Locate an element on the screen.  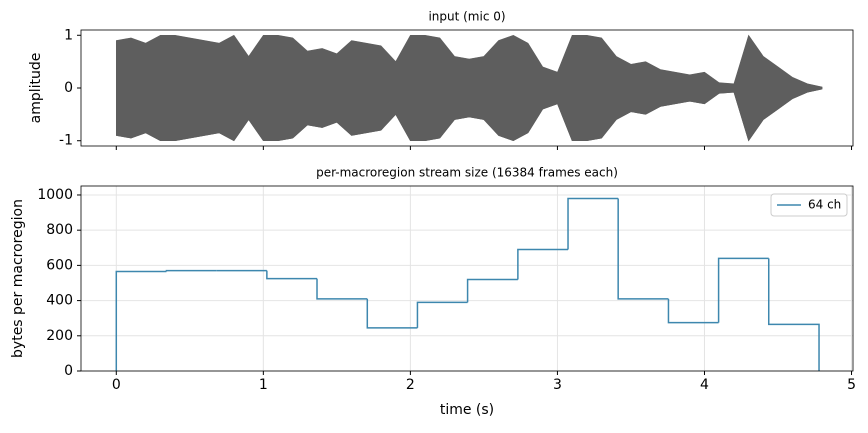
x-tick-label: 1 is located at coordinates (263, 385).